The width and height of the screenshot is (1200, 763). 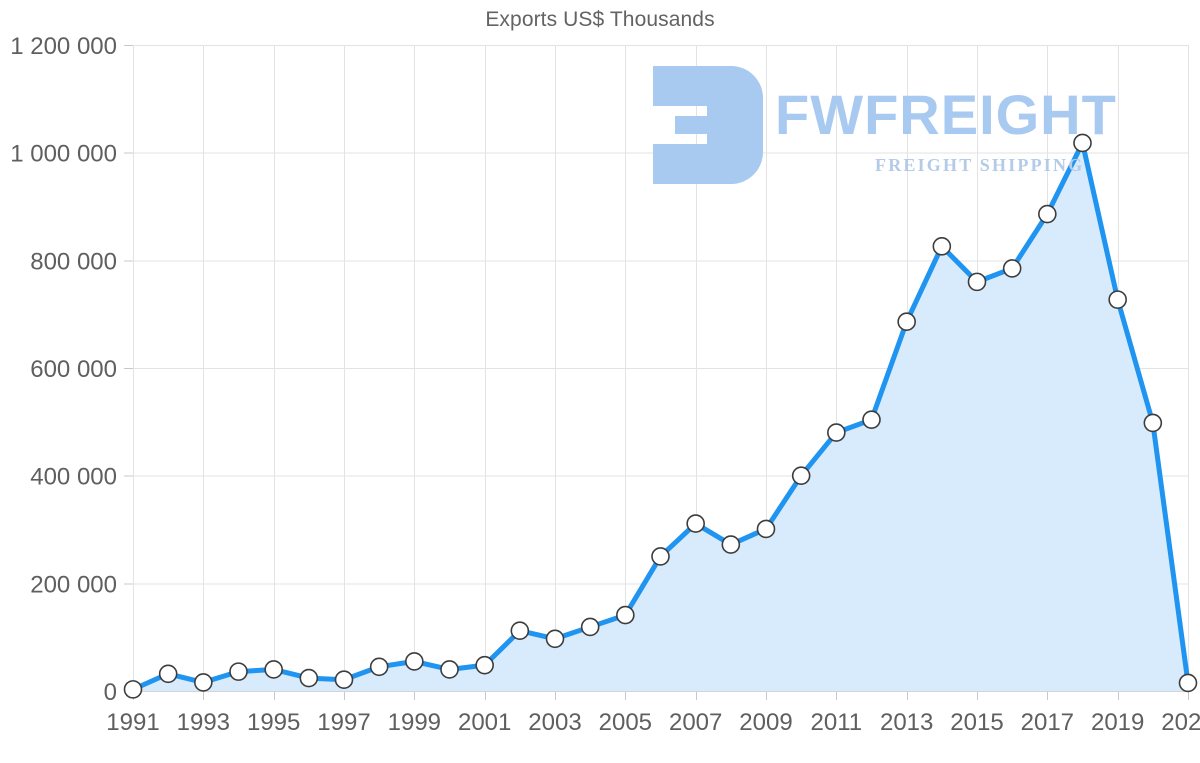 I want to click on y-axis-tick-label: 600 000, so click(x=73, y=369).